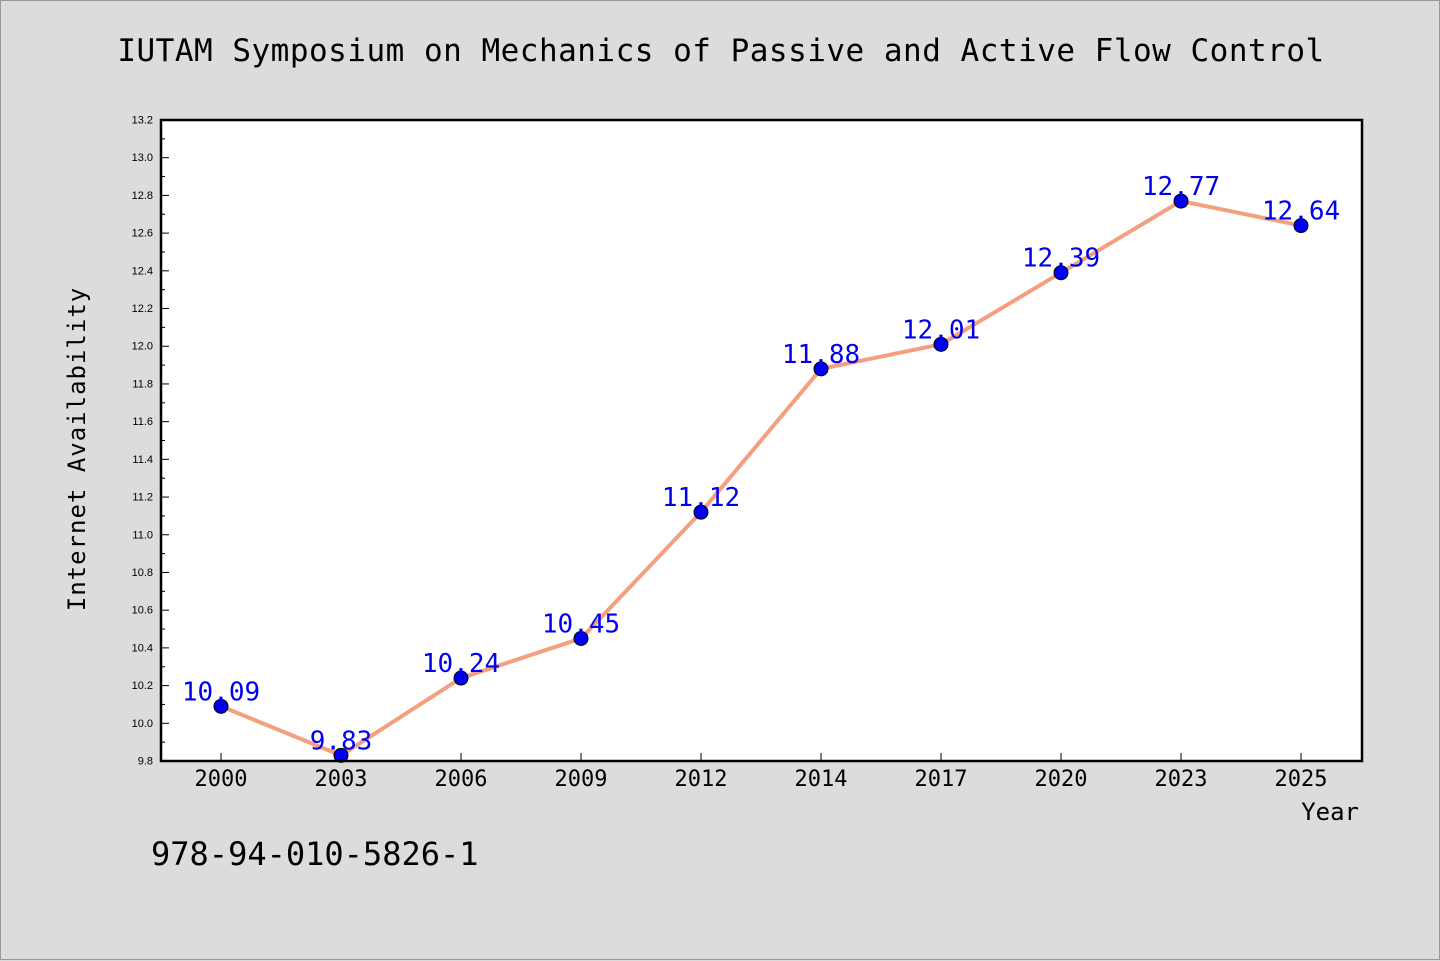  Describe the element at coordinates (142, 234) in the screenshot. I see `y-tick-label: 12.6` at that location.